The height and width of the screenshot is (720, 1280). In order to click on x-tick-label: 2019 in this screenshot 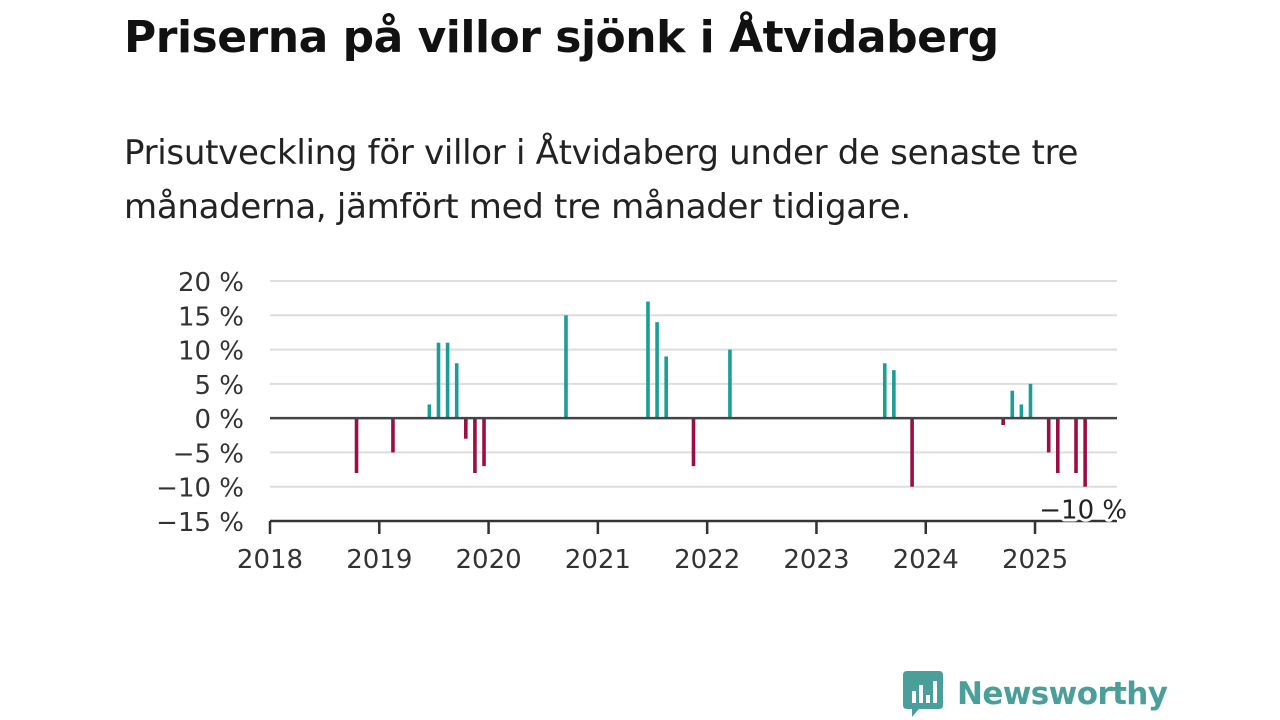, I will do `click(379, 560)`.